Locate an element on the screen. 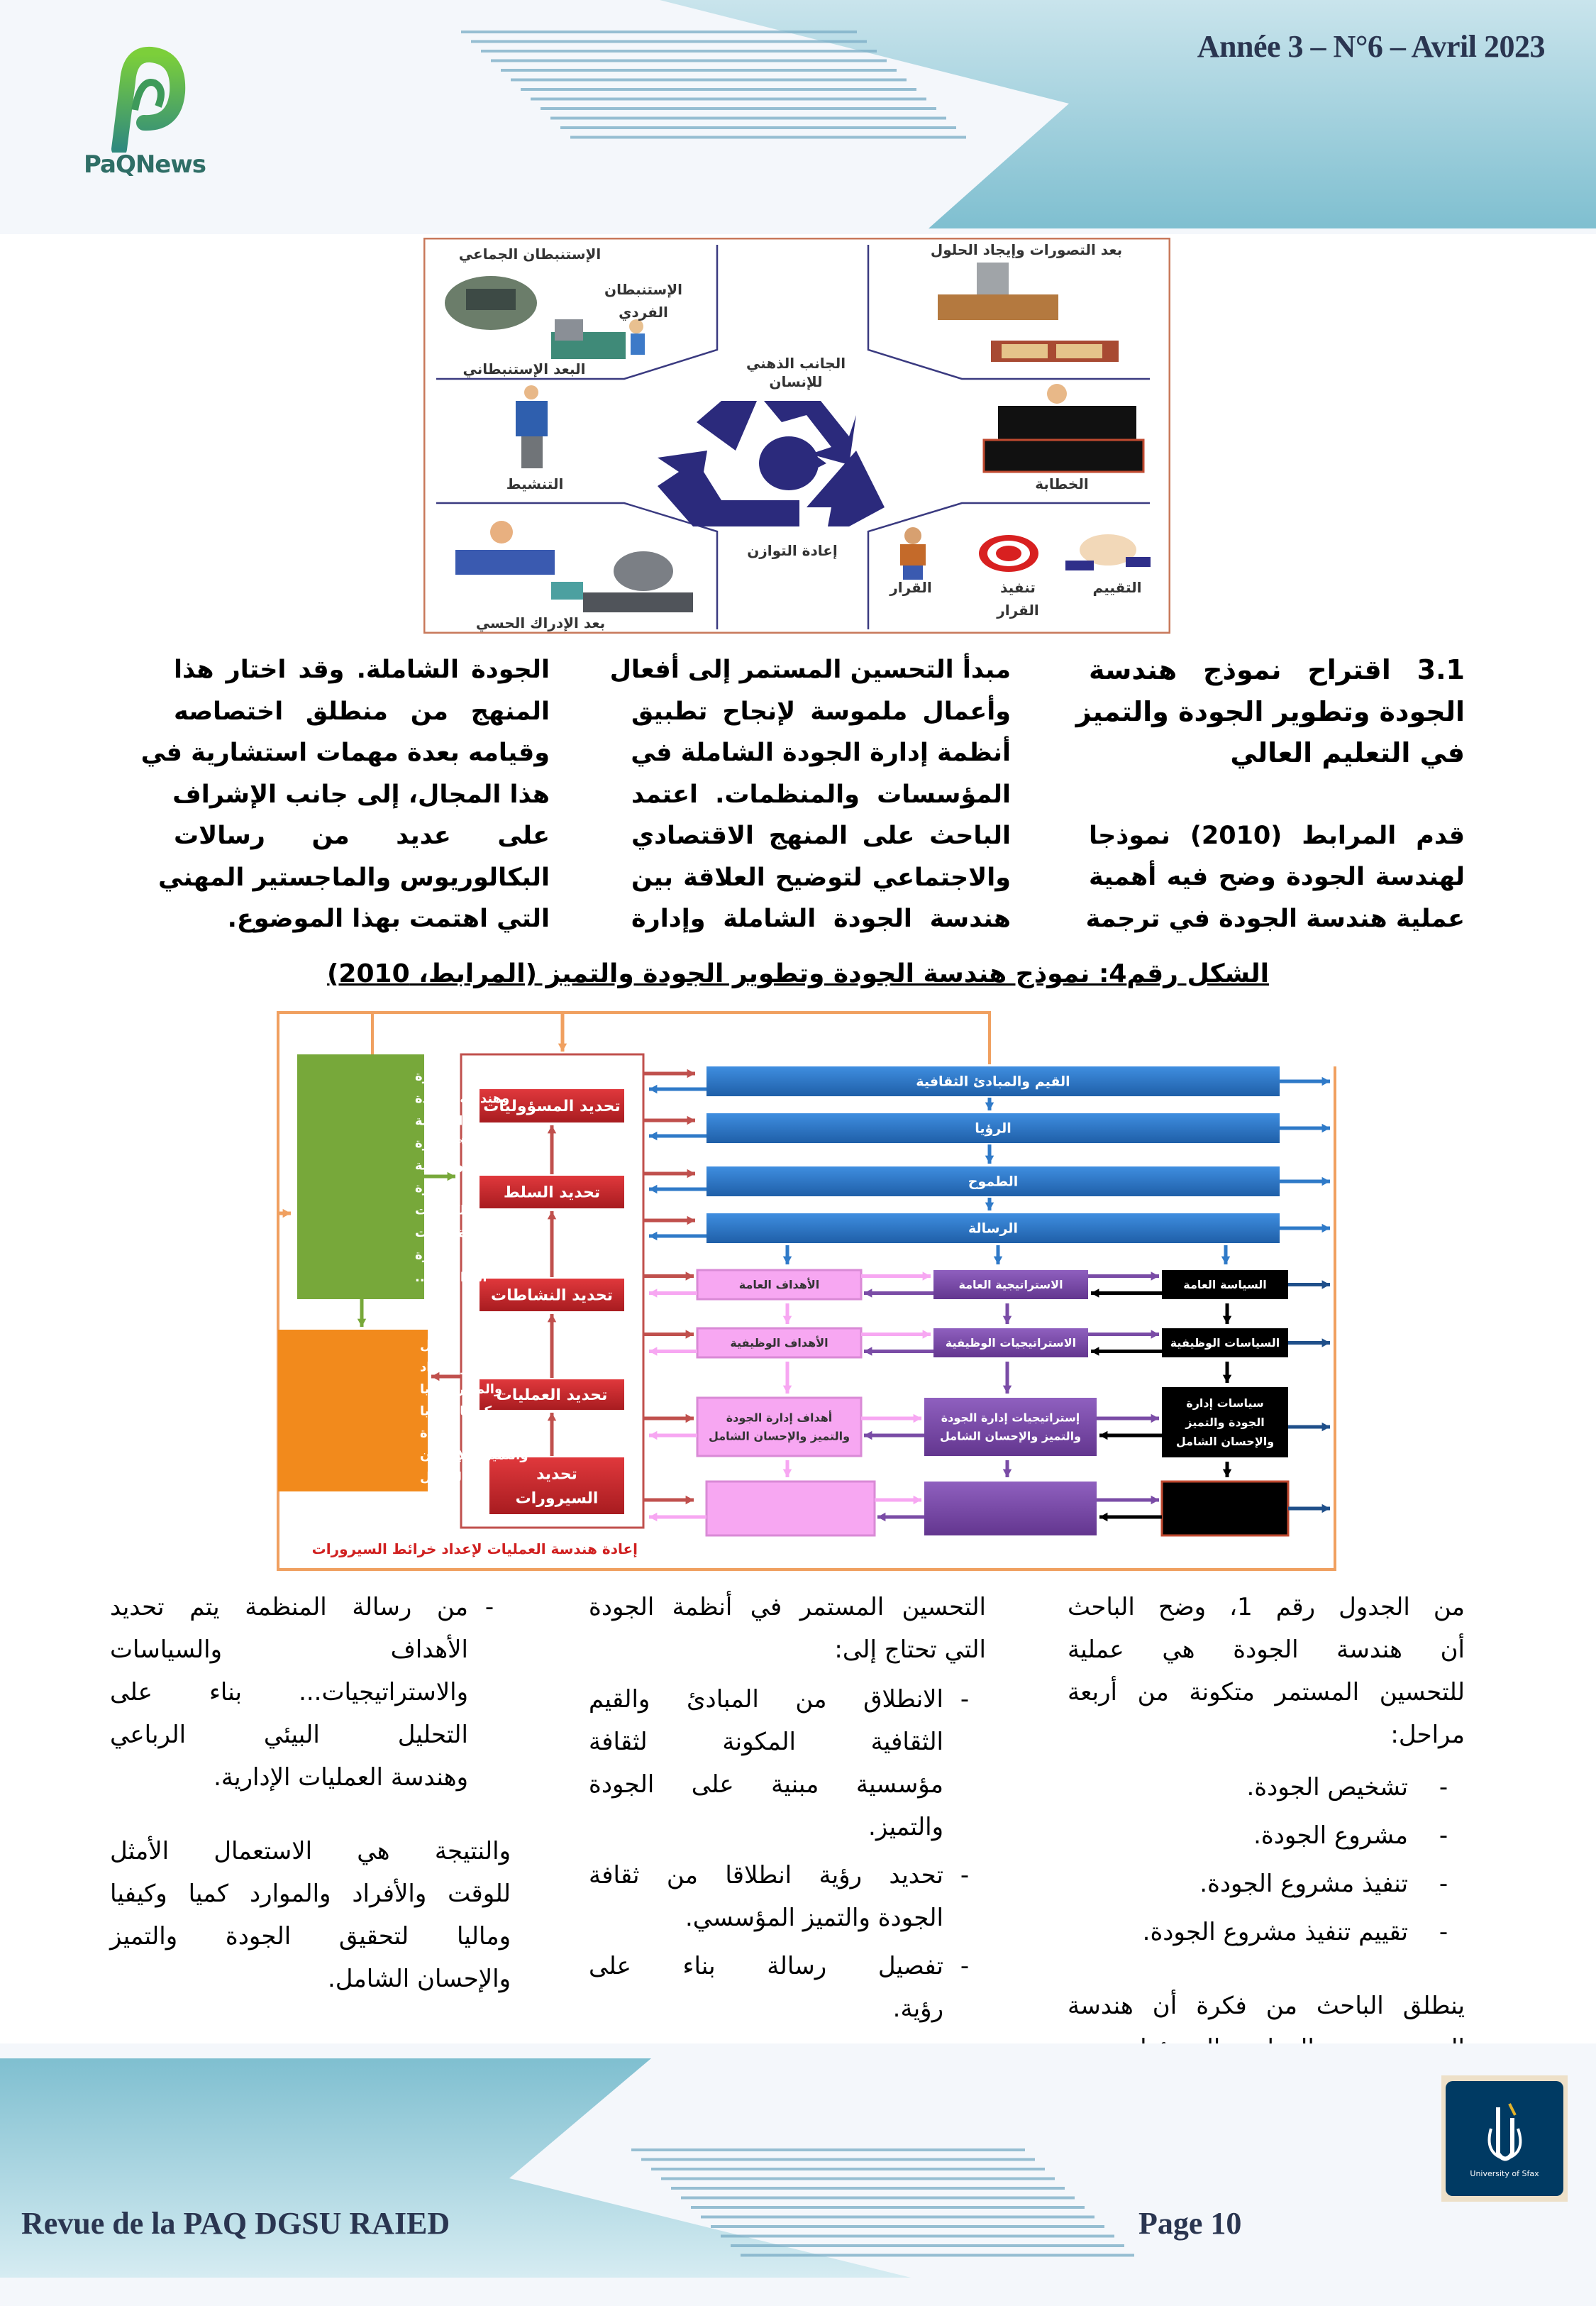  diagram-label: تحديد السلط is located at coordinates (552, 1193).